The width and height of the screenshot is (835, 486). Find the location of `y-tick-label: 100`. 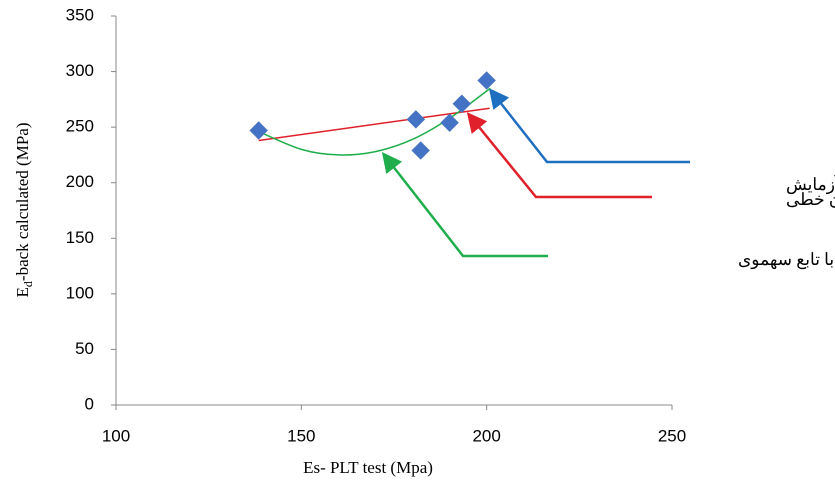

y-tick-label: 100 is located at coordinates (80, 292).